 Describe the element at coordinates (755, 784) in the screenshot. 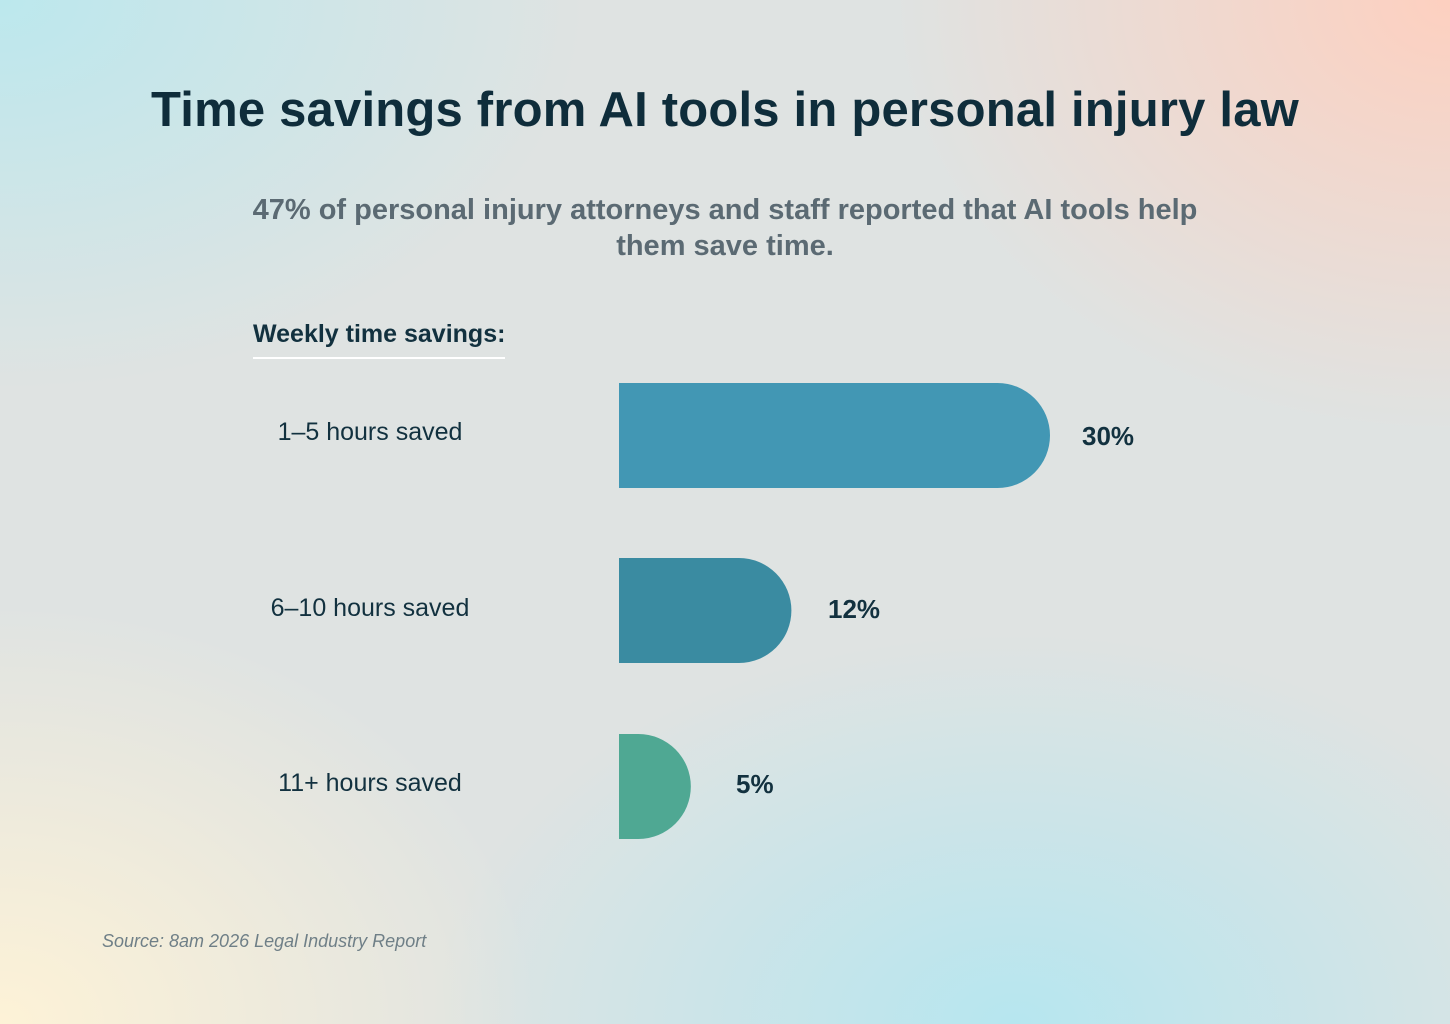

I see `value-label-3: 5%` at that location.